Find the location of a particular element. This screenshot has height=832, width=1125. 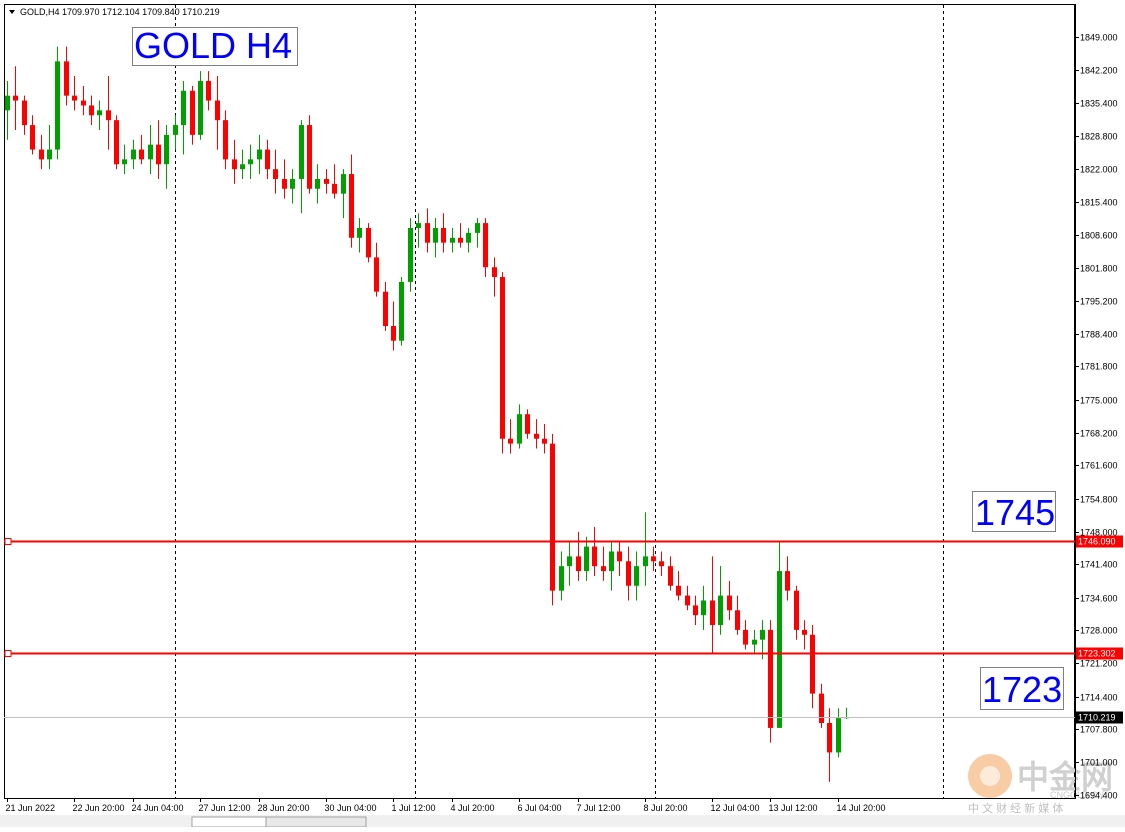

y-tick-label: 1835.400 is located at coordinates (1099, 104).